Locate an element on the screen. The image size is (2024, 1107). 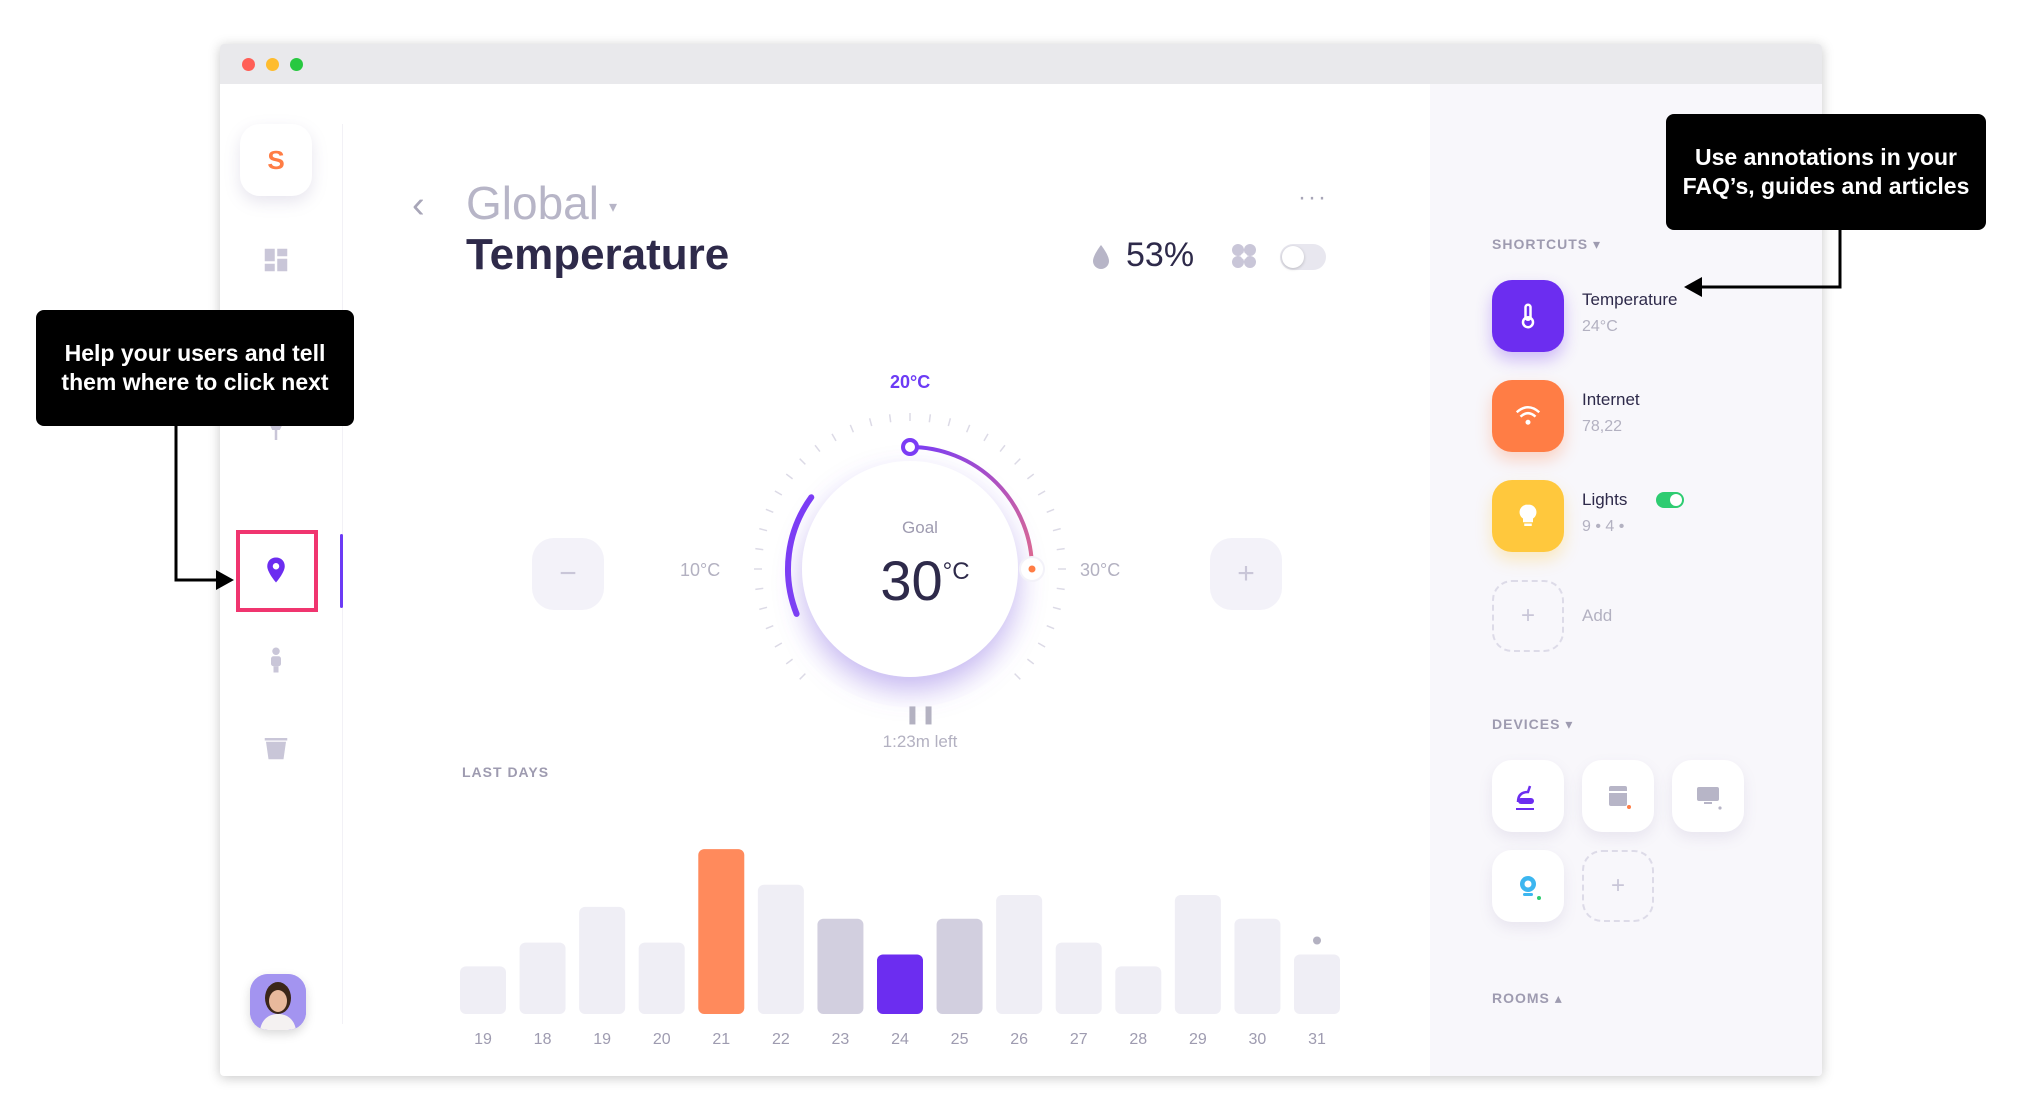
device-vacuum is located at coordinates (1528, 796).